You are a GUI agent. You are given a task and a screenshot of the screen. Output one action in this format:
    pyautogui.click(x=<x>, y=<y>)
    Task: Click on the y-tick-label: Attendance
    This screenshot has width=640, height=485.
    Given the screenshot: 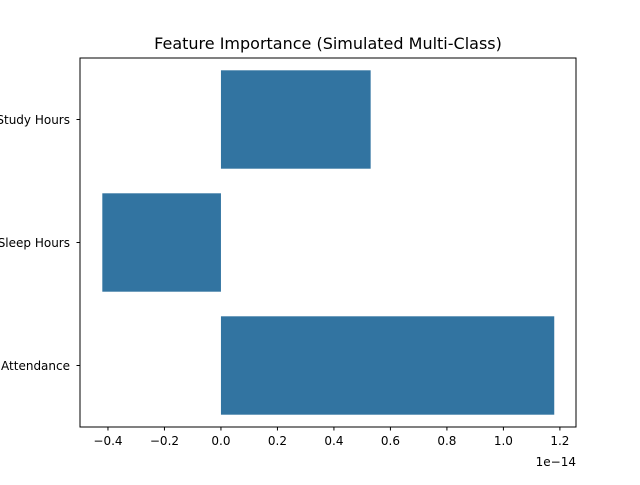 What is the action you would take?
    pyautogui.click(x=35, y=366)
    